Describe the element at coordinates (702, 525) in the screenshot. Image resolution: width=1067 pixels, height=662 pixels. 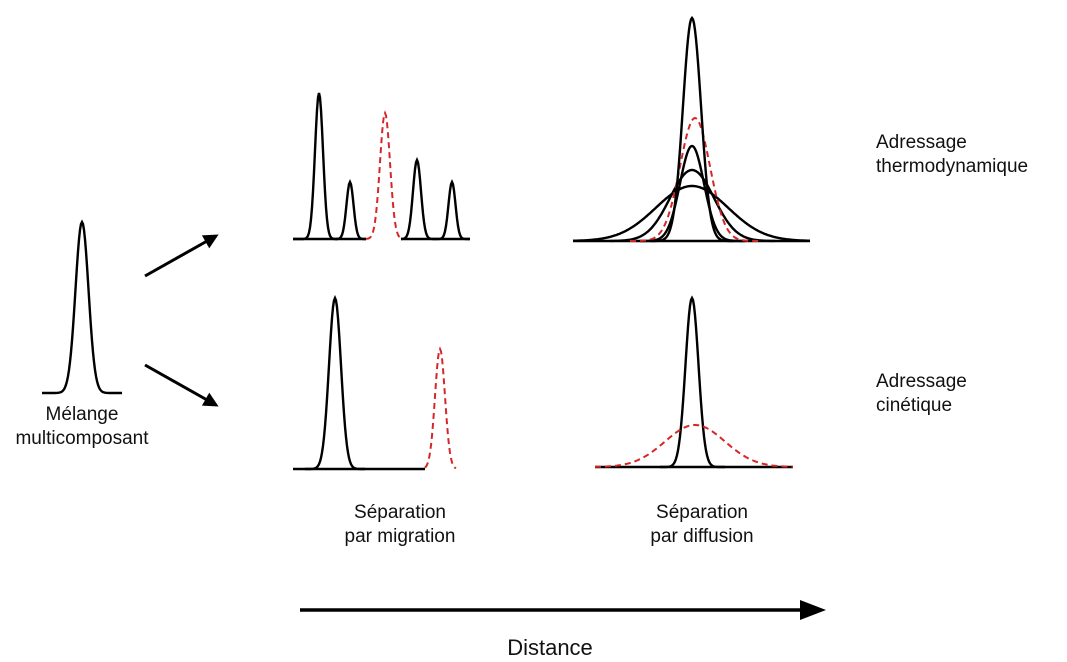
I see `diffusion-label: Séparation par diffusion` at that location.